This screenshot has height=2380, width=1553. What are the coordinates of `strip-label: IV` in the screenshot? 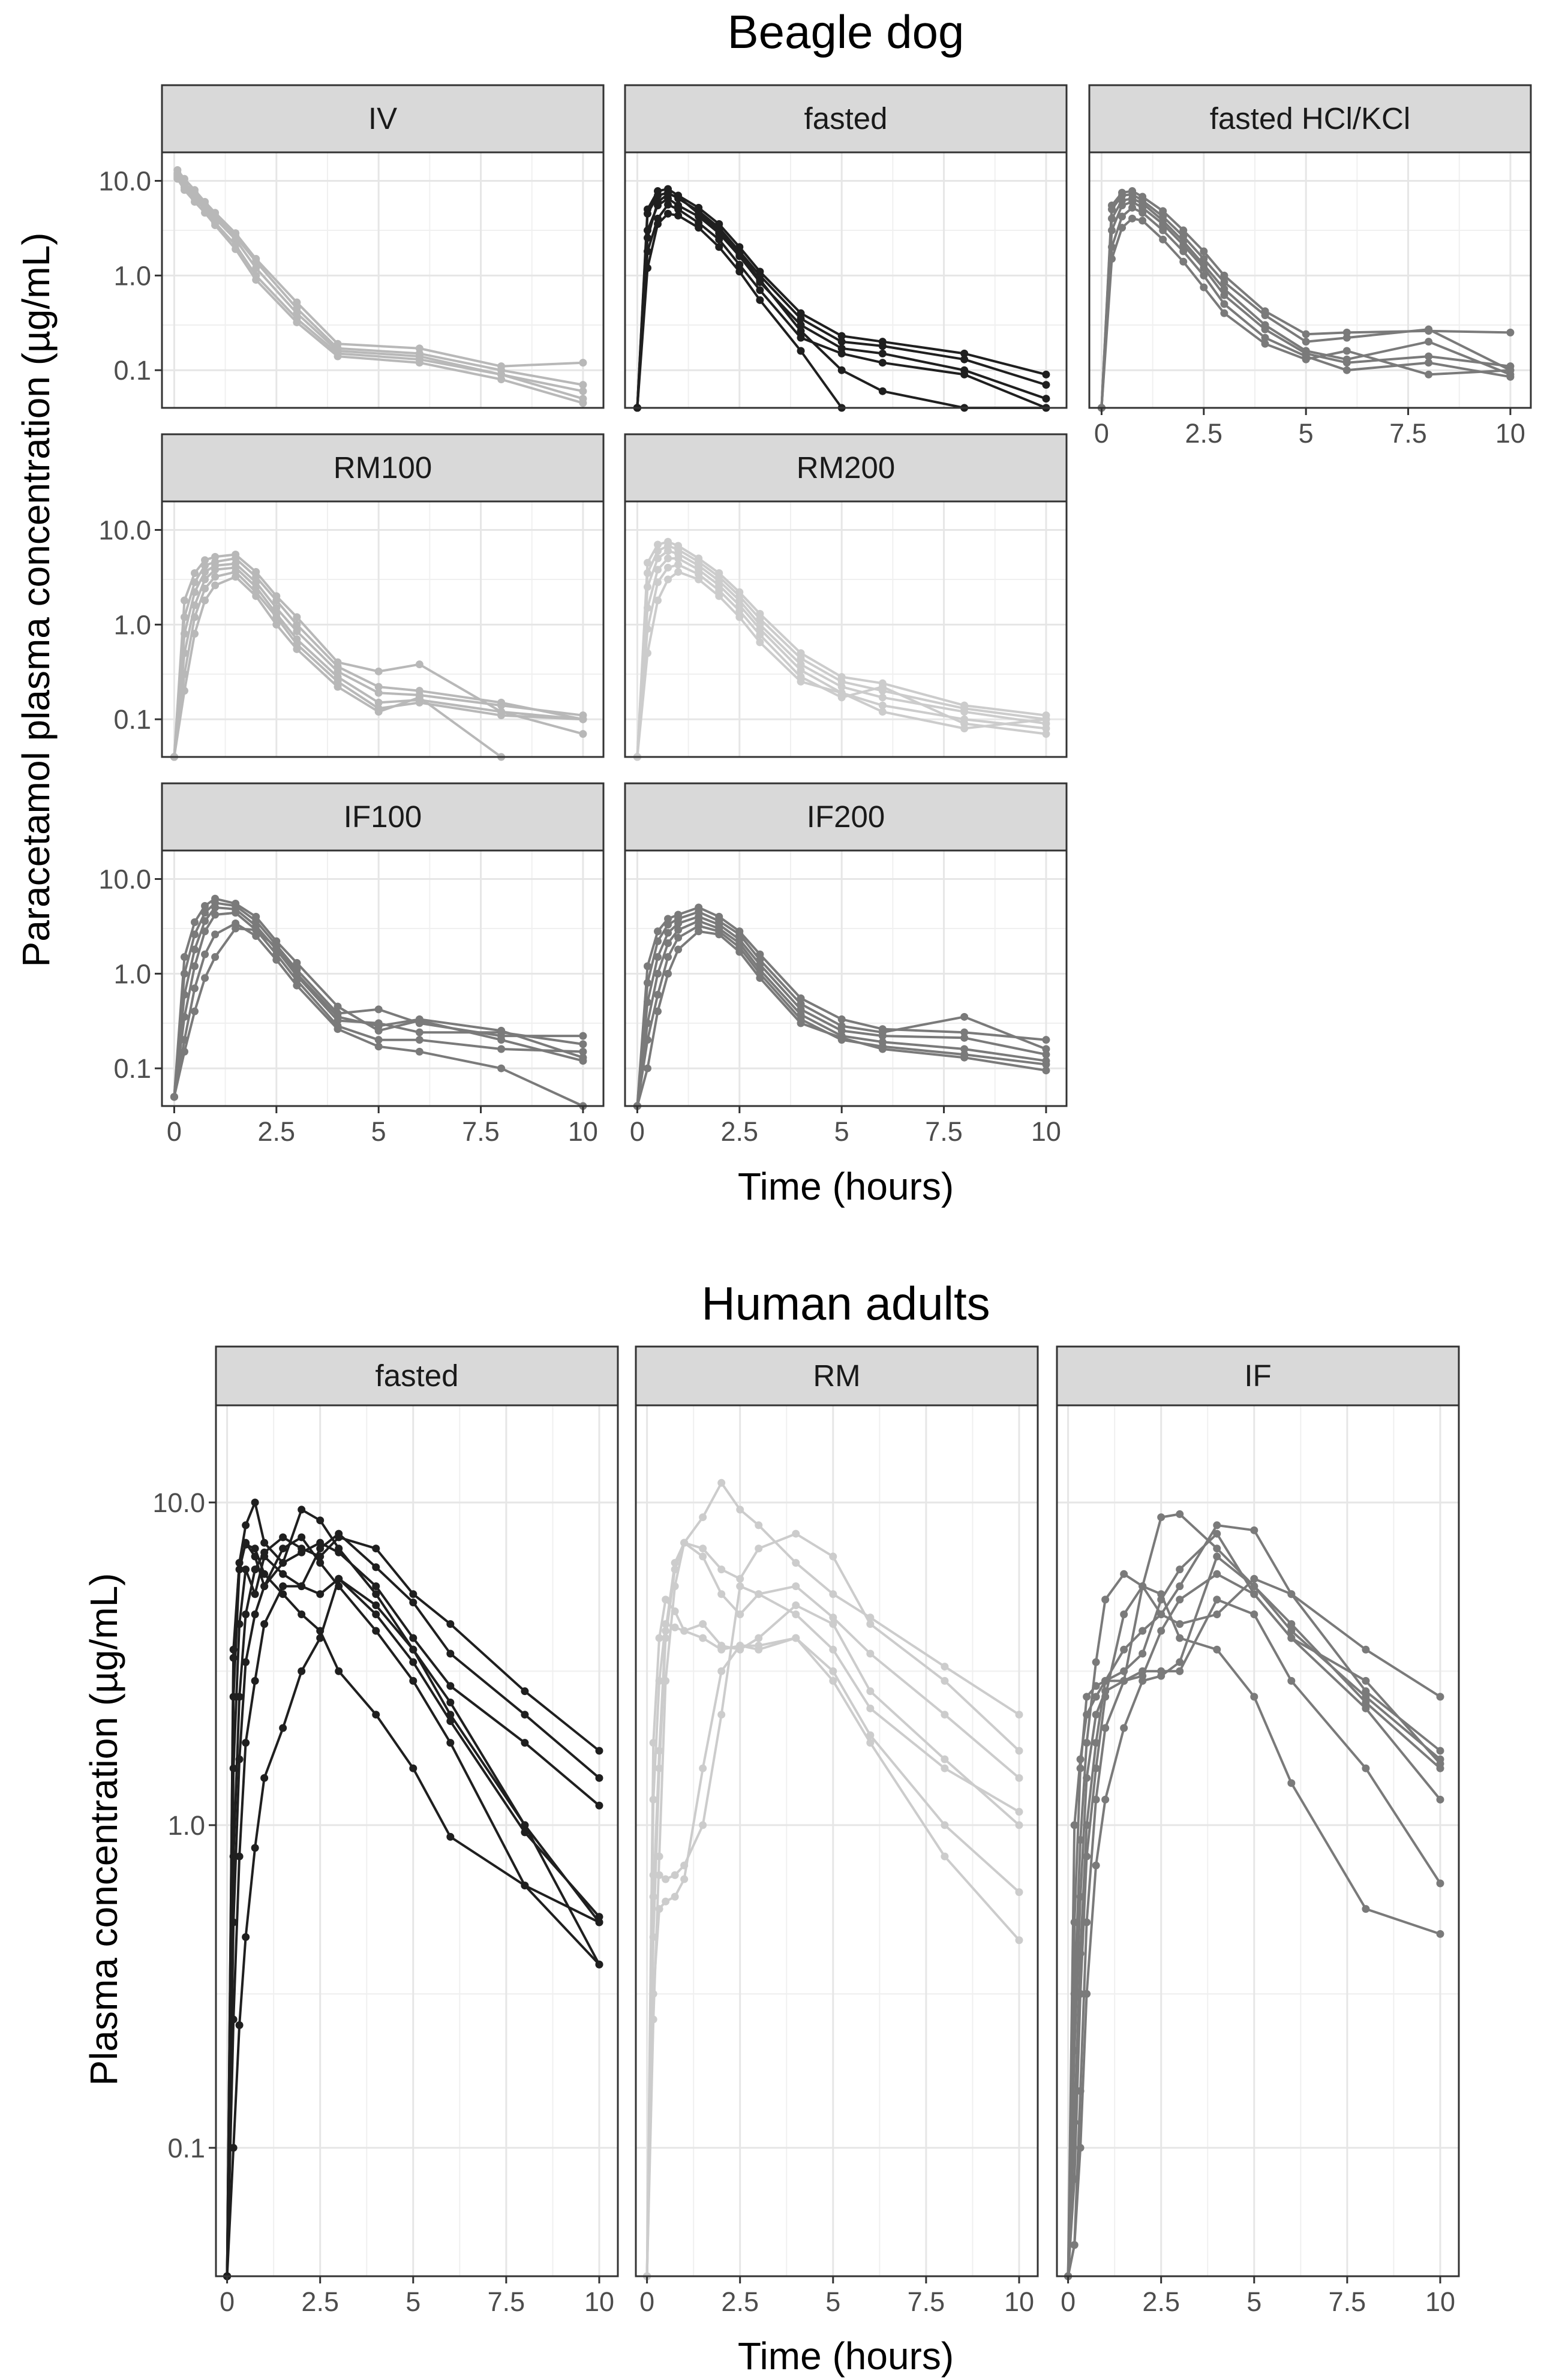 It's located at (382, 119).